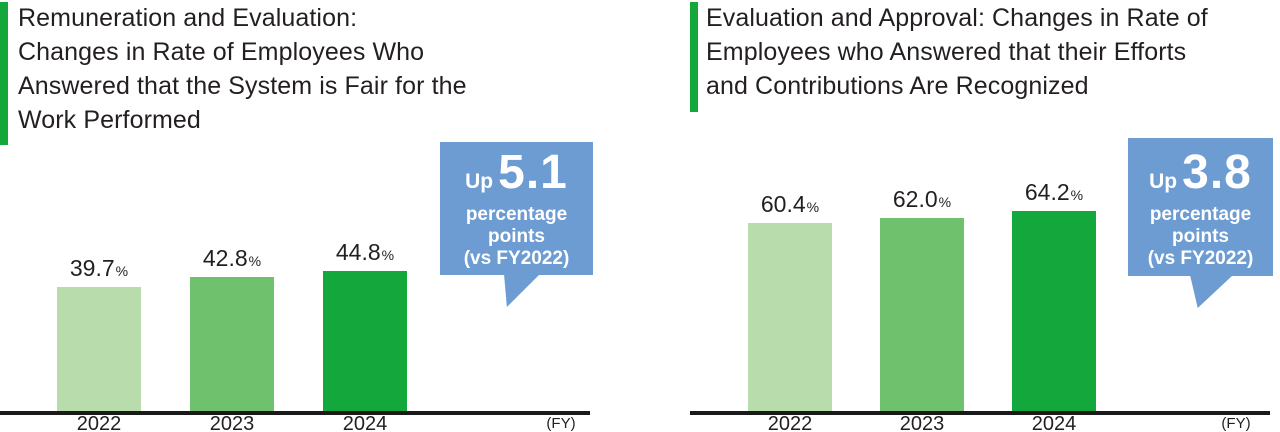 This screenshot has width=1280, height=432. Describe the element at coordinates (1217, 172) in the screenshot. I see `callout-value: 3.8` at that location.